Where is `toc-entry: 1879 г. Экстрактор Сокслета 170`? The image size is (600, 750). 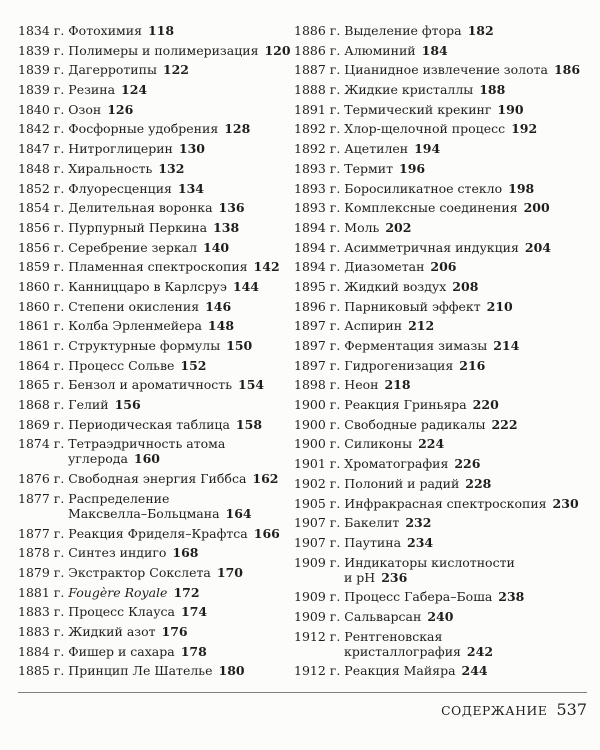 toc-entry: 1879 г. Экстрактор Сокслета 170 is located at coordinates (156, 572).